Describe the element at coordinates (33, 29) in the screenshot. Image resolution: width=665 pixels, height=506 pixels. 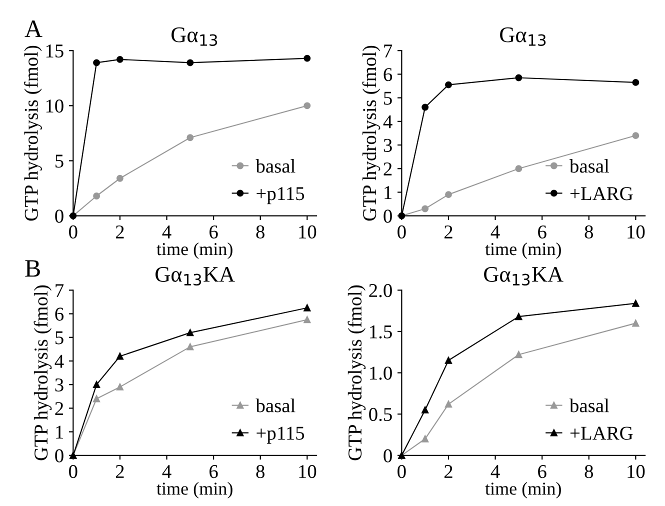
I see `text: A` at that location.